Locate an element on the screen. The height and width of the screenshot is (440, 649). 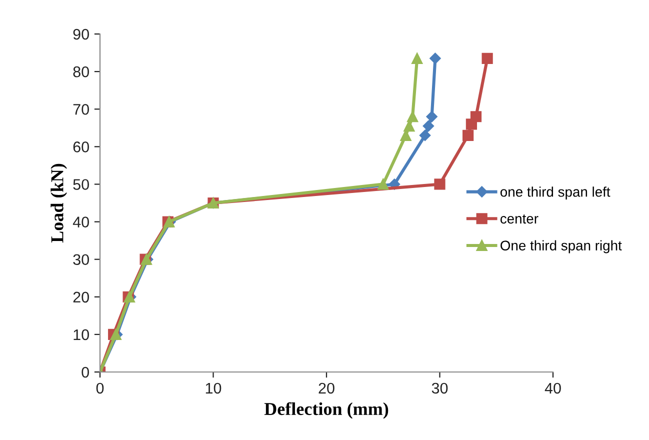
y-tick-label: 50 is located at coordinates (81, 184).